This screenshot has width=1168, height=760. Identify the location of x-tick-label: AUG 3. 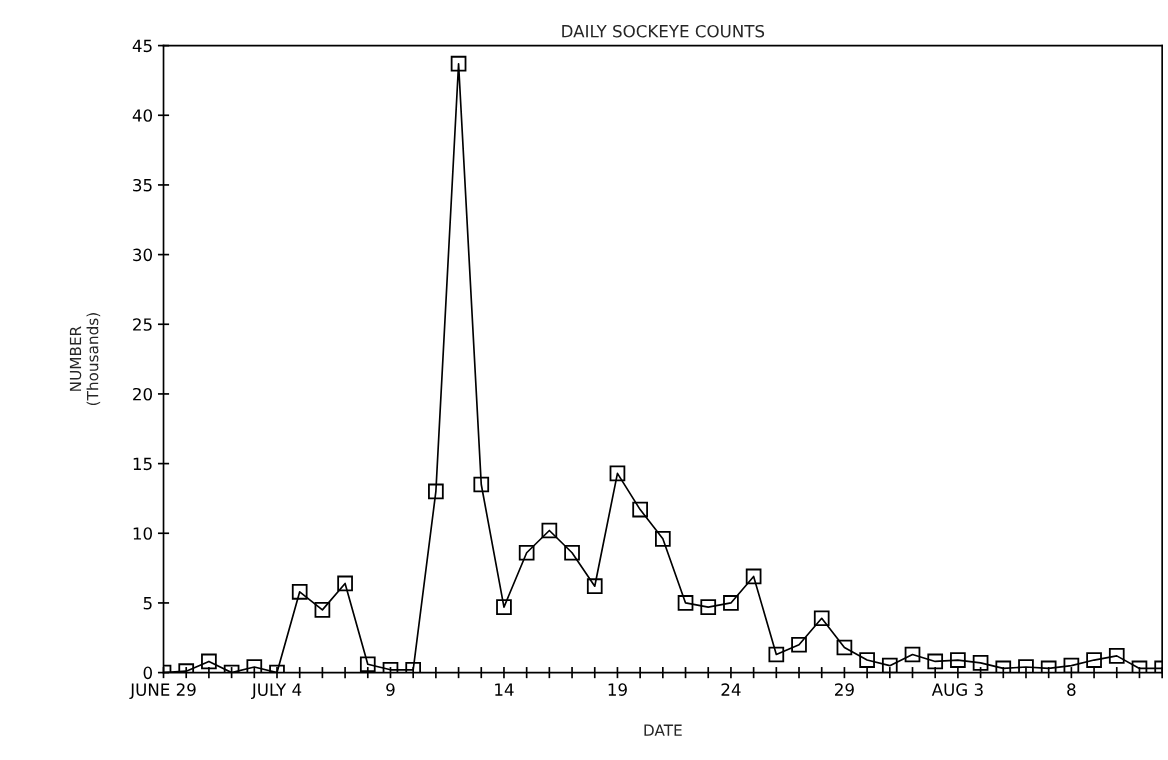
(957, 689).